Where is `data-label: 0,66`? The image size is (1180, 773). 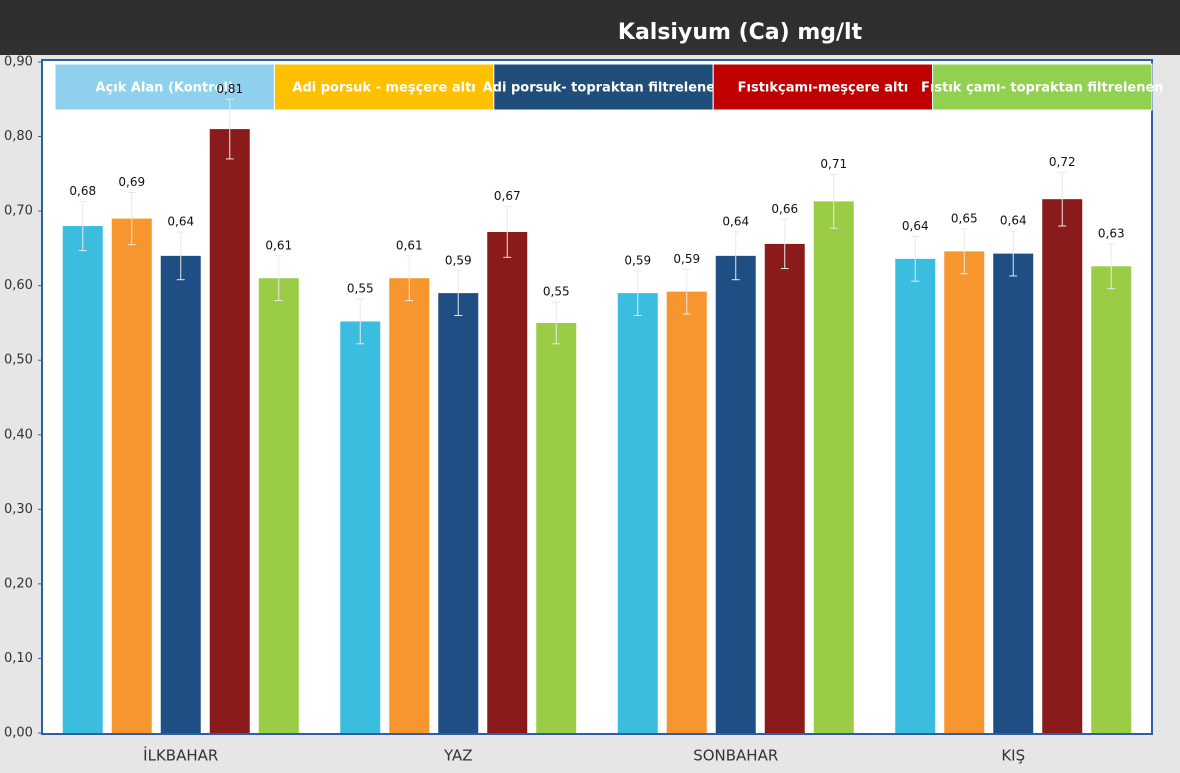
data-label: 0,66 is located at coordinates (784, 209).